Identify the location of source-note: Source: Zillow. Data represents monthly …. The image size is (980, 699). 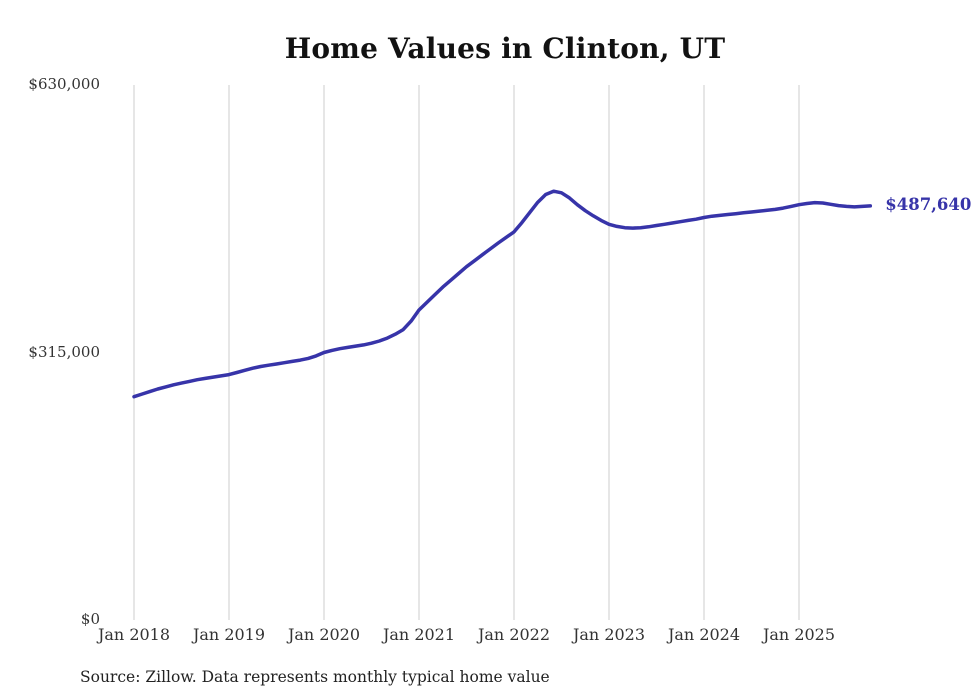
(315, 677).